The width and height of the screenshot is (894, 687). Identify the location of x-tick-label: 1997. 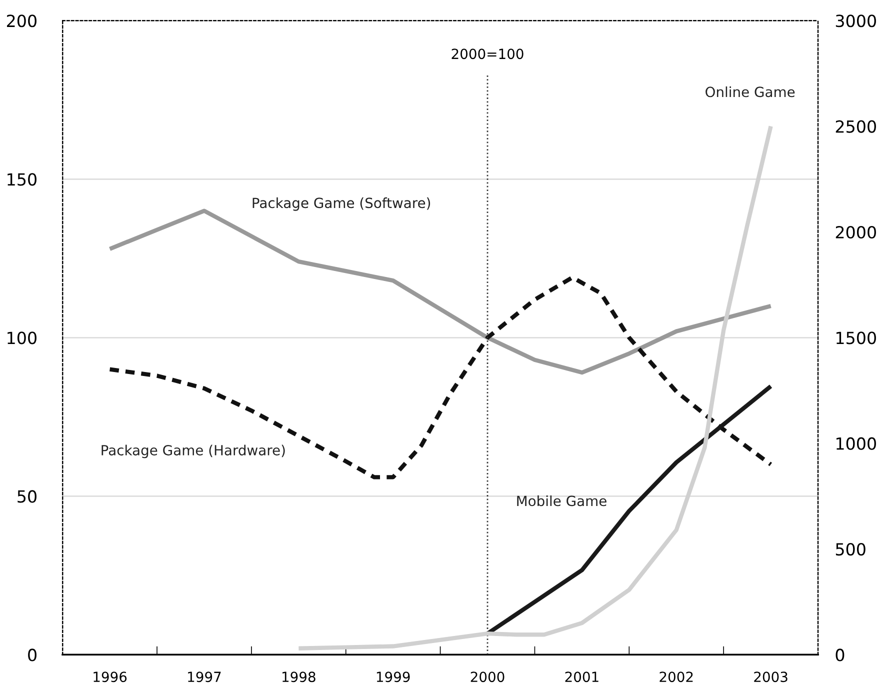
(204, 677).